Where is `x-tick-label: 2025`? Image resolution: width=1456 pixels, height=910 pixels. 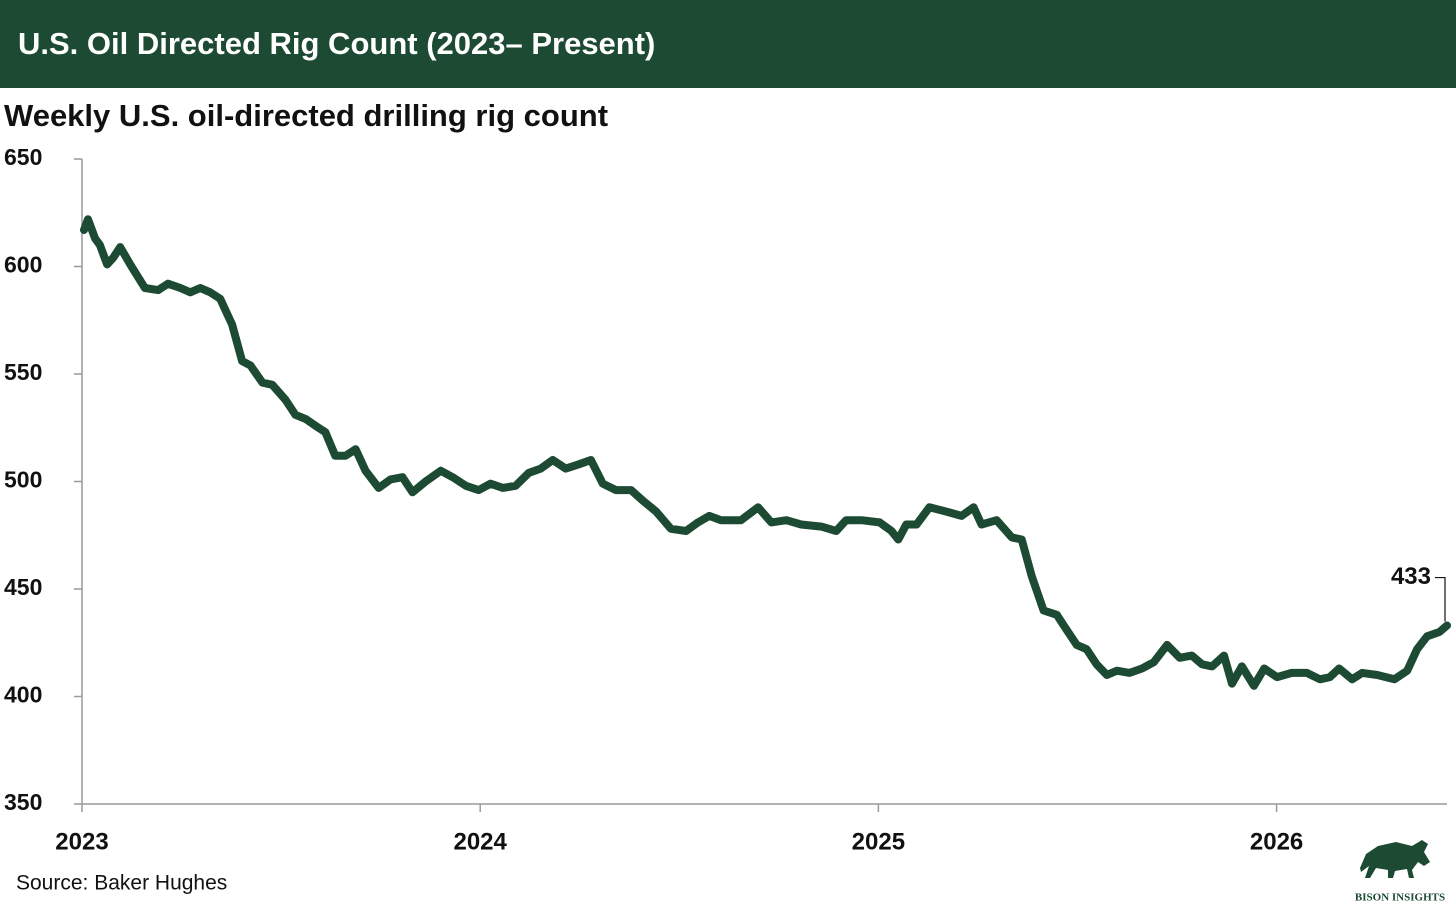 x-tick-label: 2025 is located at coordinates (878, 841).